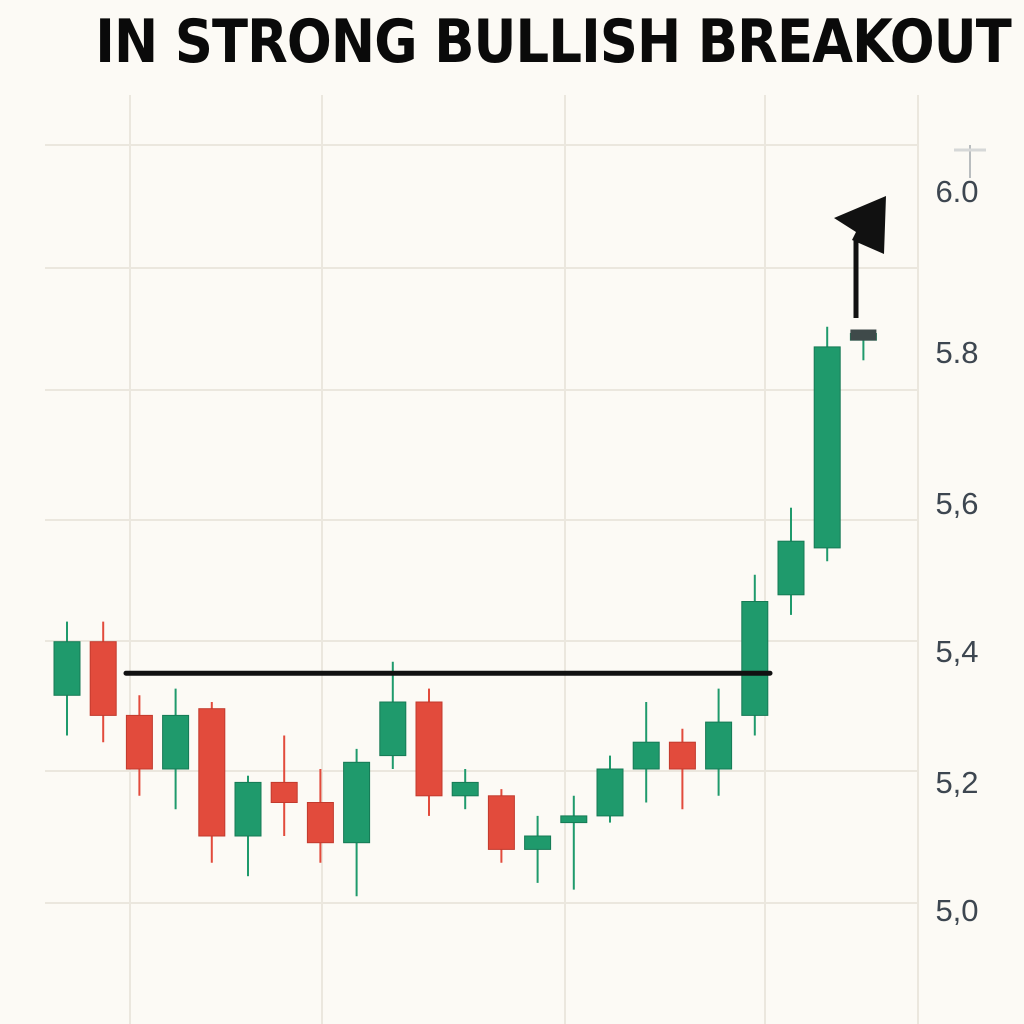 The width and height of the screenshot is (1024, 1024). Describe the element at coordinates (956, 651) in the screenshot. I see `y-tick-label: 5,4` at that location.